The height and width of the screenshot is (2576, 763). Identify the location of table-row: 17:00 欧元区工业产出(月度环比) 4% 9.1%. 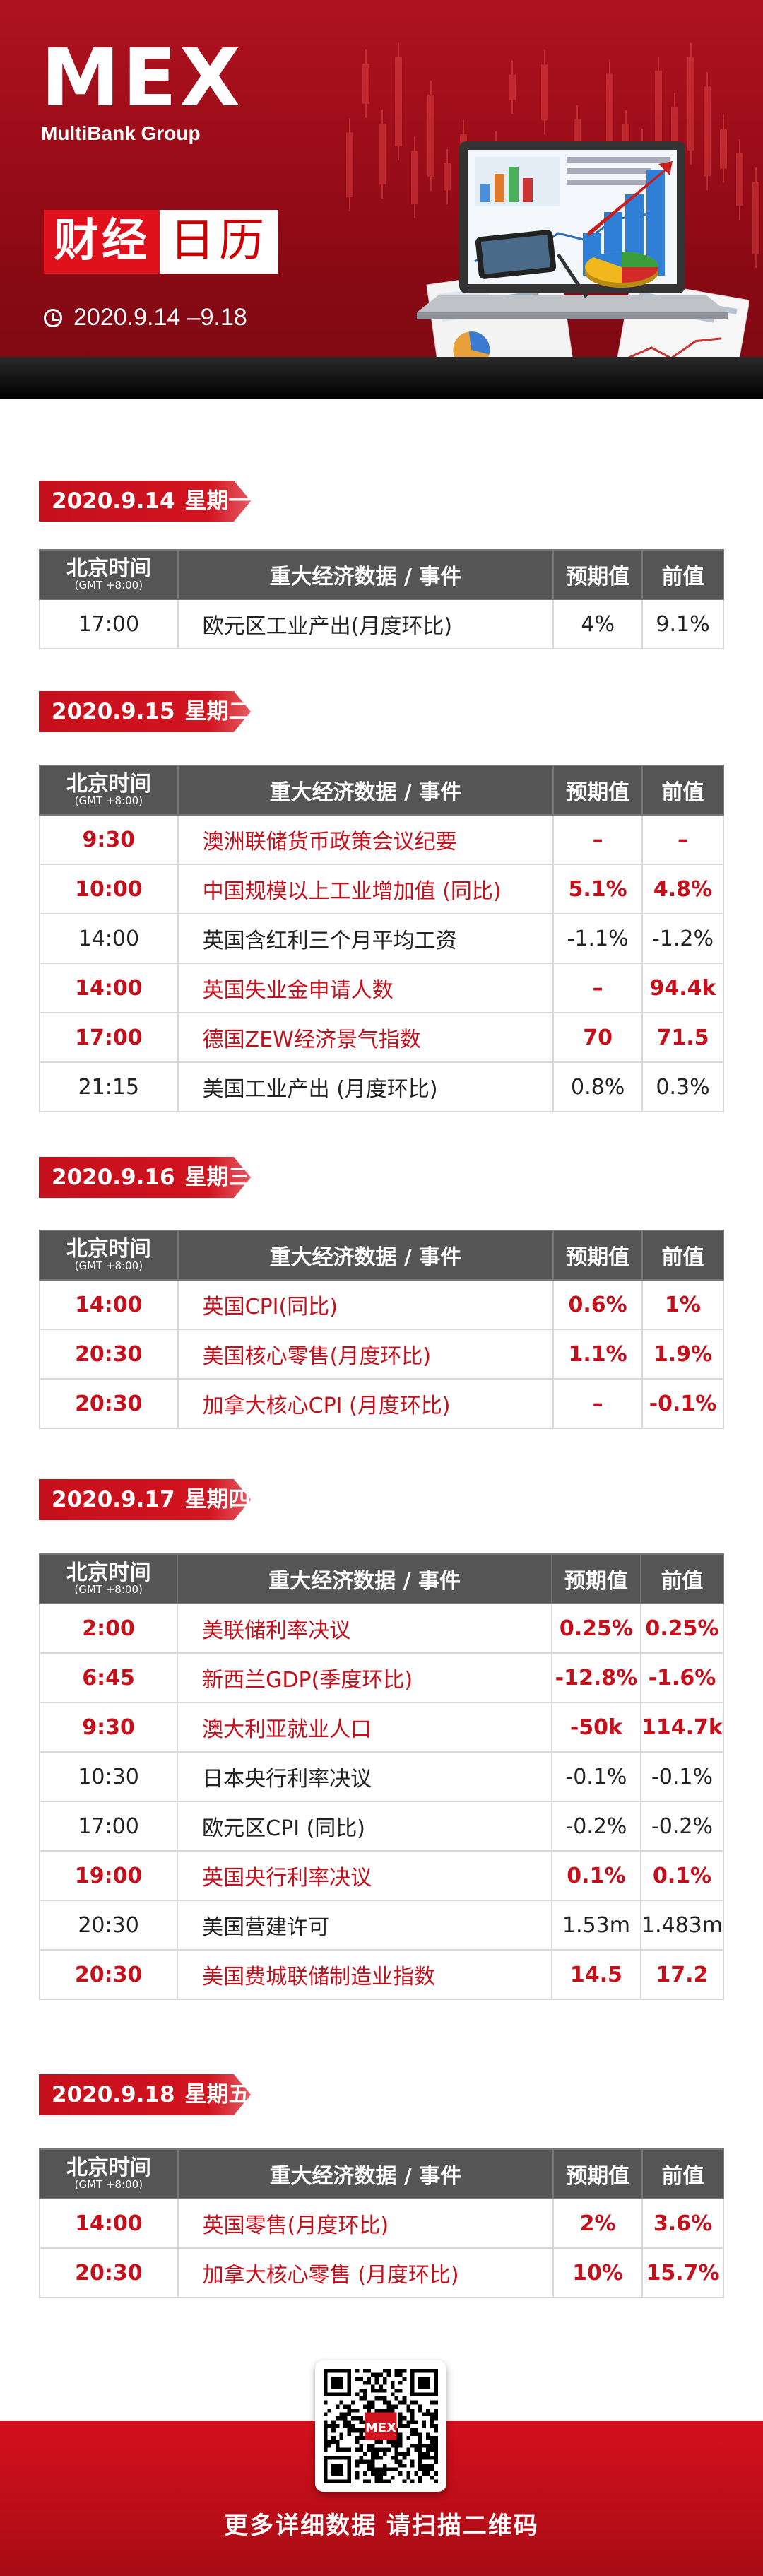
(381, 624).